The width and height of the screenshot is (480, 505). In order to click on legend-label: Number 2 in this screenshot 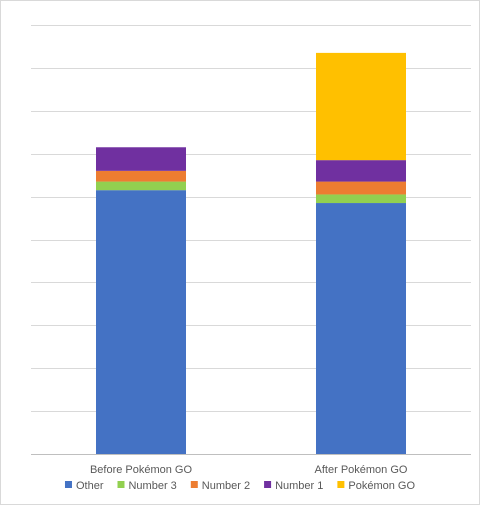, I will do `click(226, 486)`.